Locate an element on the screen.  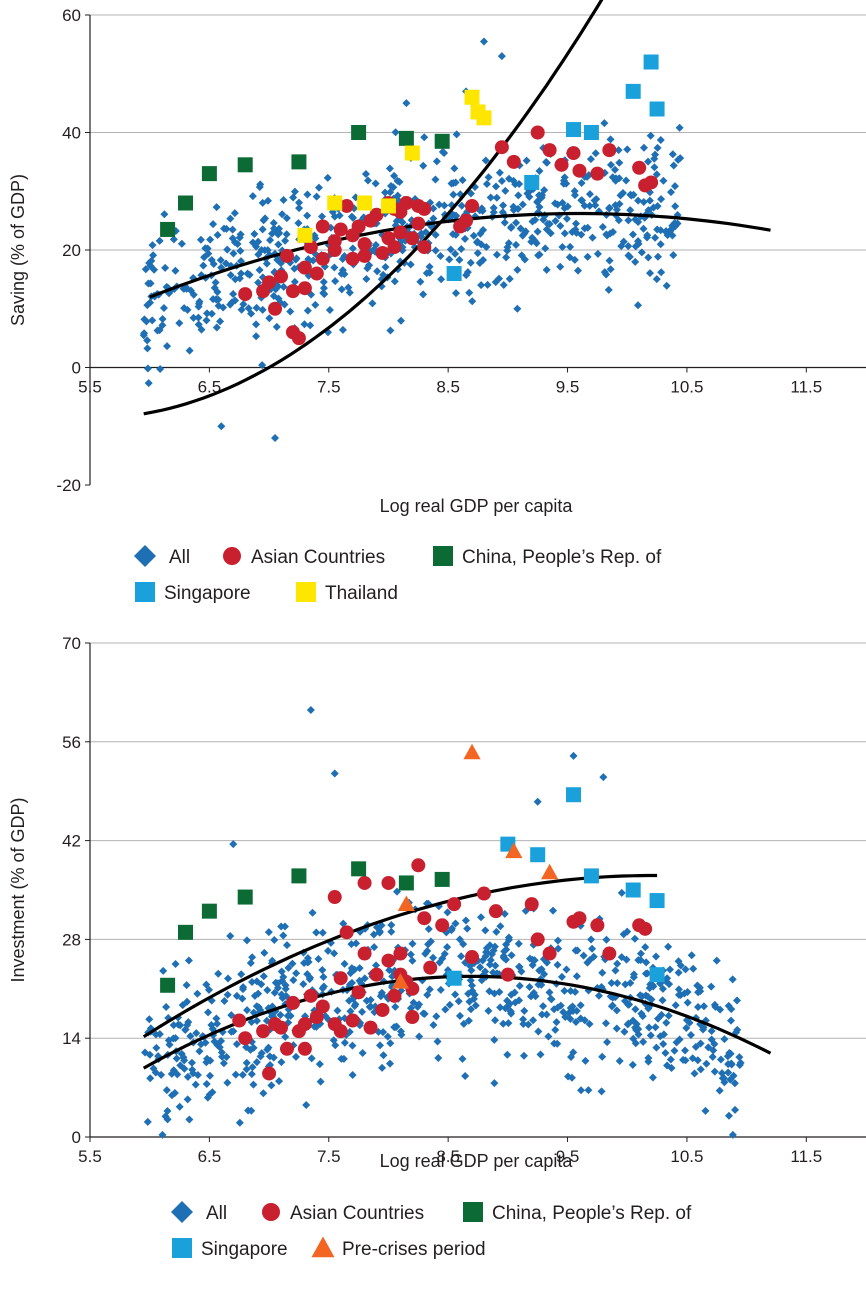
y-tick-label: 0 is located at coordinates (76, 1137).